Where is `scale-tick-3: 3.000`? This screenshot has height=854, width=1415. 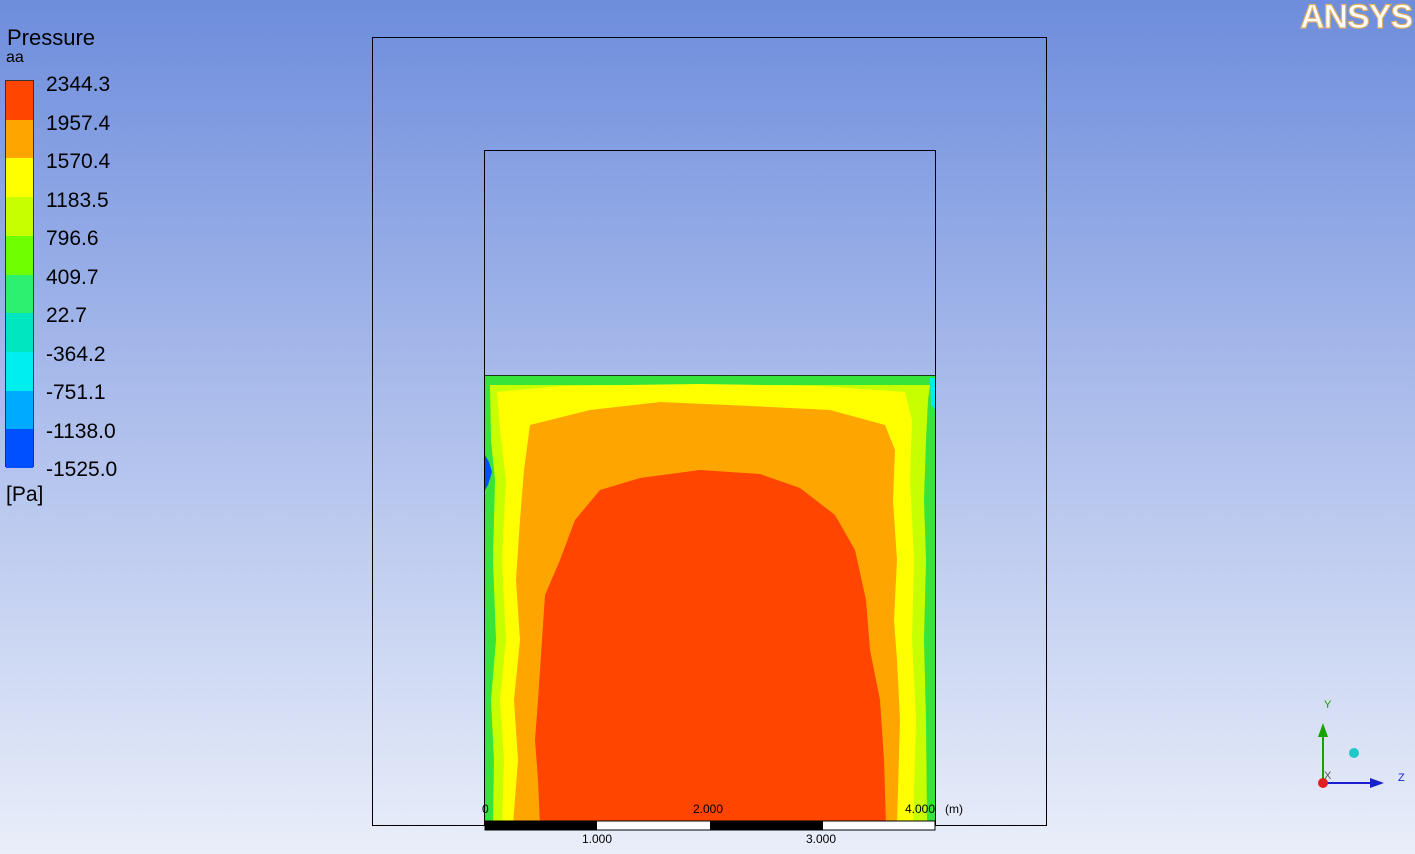 scale-tick-3: 3.000 is located at coordinates (821, 839).